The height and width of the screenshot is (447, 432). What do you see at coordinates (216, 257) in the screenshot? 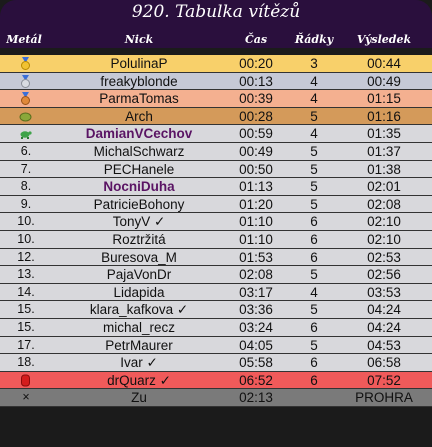
I see `table-row: 12. Buresova_M 01:53 6 02:53` at bounding box center [216, 257].